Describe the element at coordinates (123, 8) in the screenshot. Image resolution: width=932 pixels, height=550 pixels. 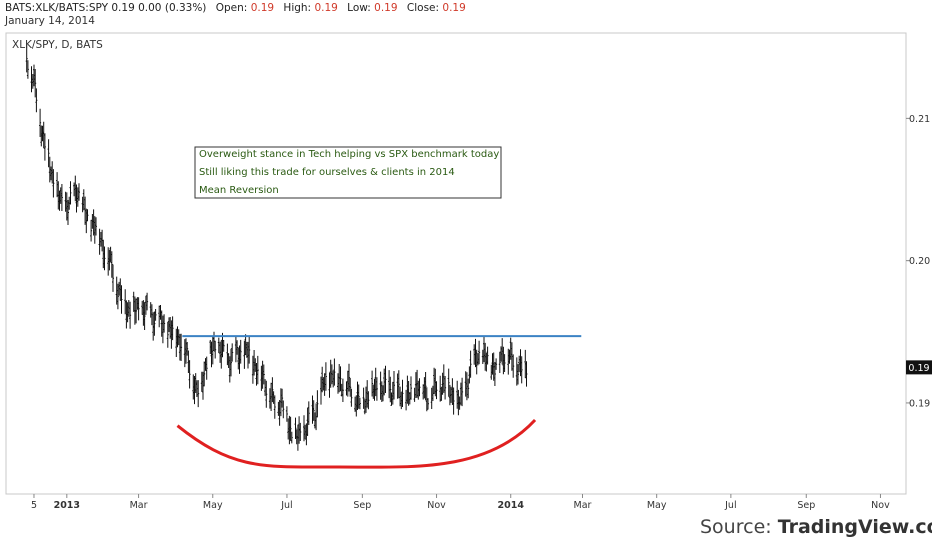
I see `last-value: 0.19` at that location.